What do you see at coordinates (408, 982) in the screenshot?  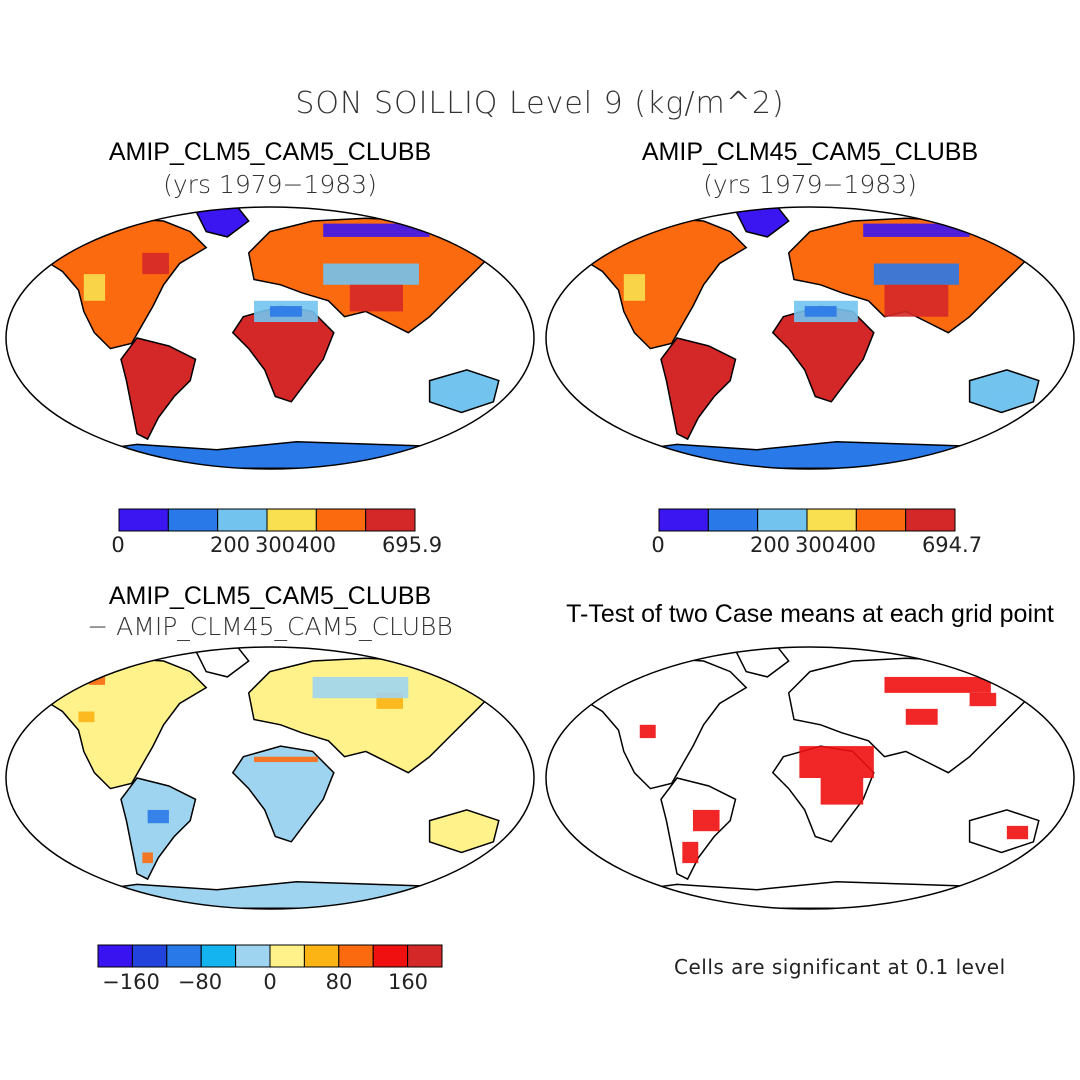 I see `colorbar-tick-label: 160` at bounding box center [408, 982].